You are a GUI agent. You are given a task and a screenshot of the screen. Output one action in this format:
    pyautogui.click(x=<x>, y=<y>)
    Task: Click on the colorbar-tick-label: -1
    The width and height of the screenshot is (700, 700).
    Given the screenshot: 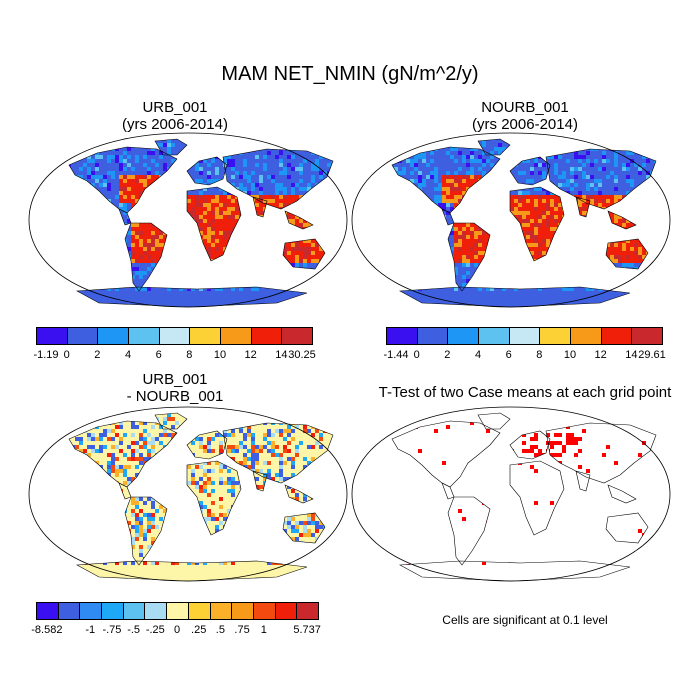 What is the action you would take?
    pyautogui.click(x=90, y=630)
    